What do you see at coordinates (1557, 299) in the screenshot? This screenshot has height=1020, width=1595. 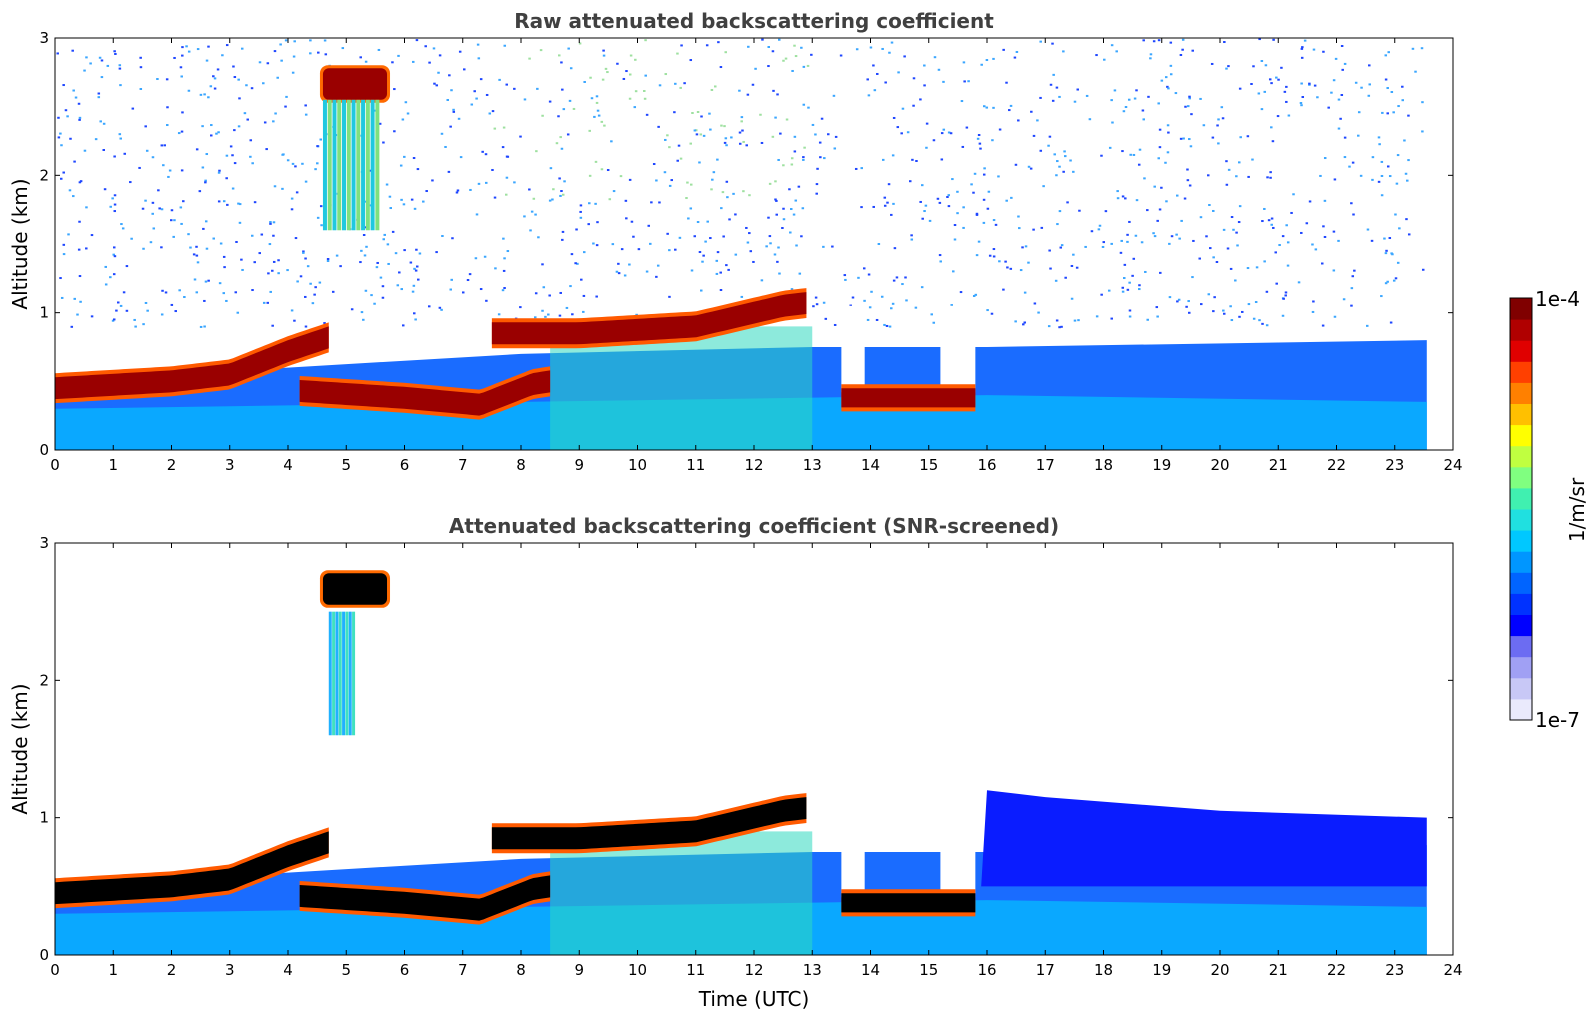 I see `colorbar-max-label: 1e-4` at bounding box center [1557, 299].